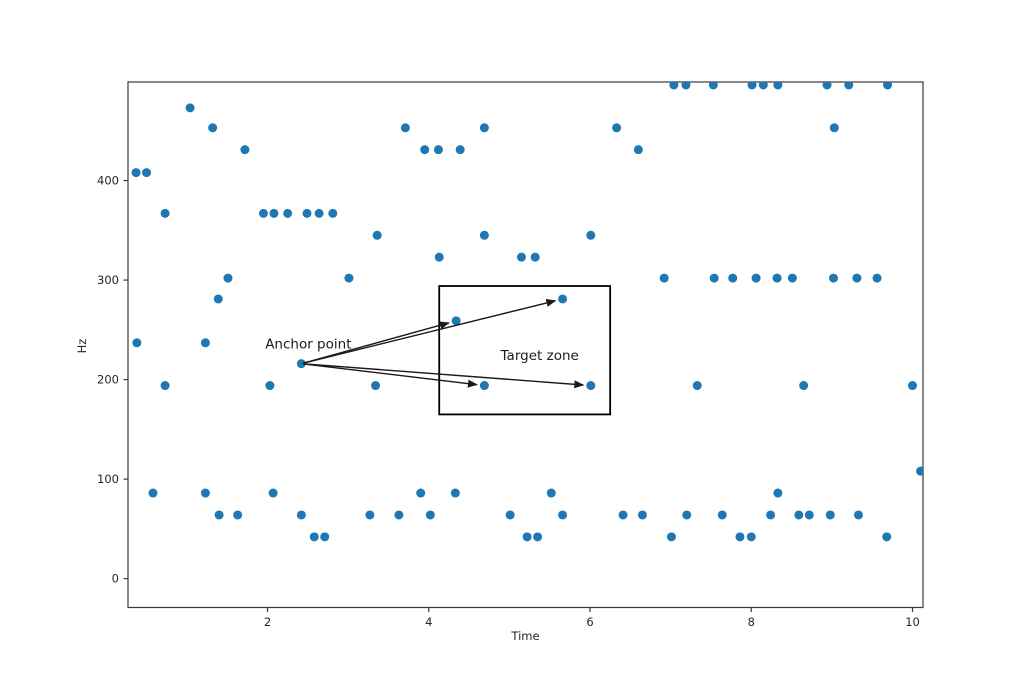  What do you see at coordinates (108, 280) in the screenshot?
I see `y-tick-label: 300` at bounding box center [108, 280].